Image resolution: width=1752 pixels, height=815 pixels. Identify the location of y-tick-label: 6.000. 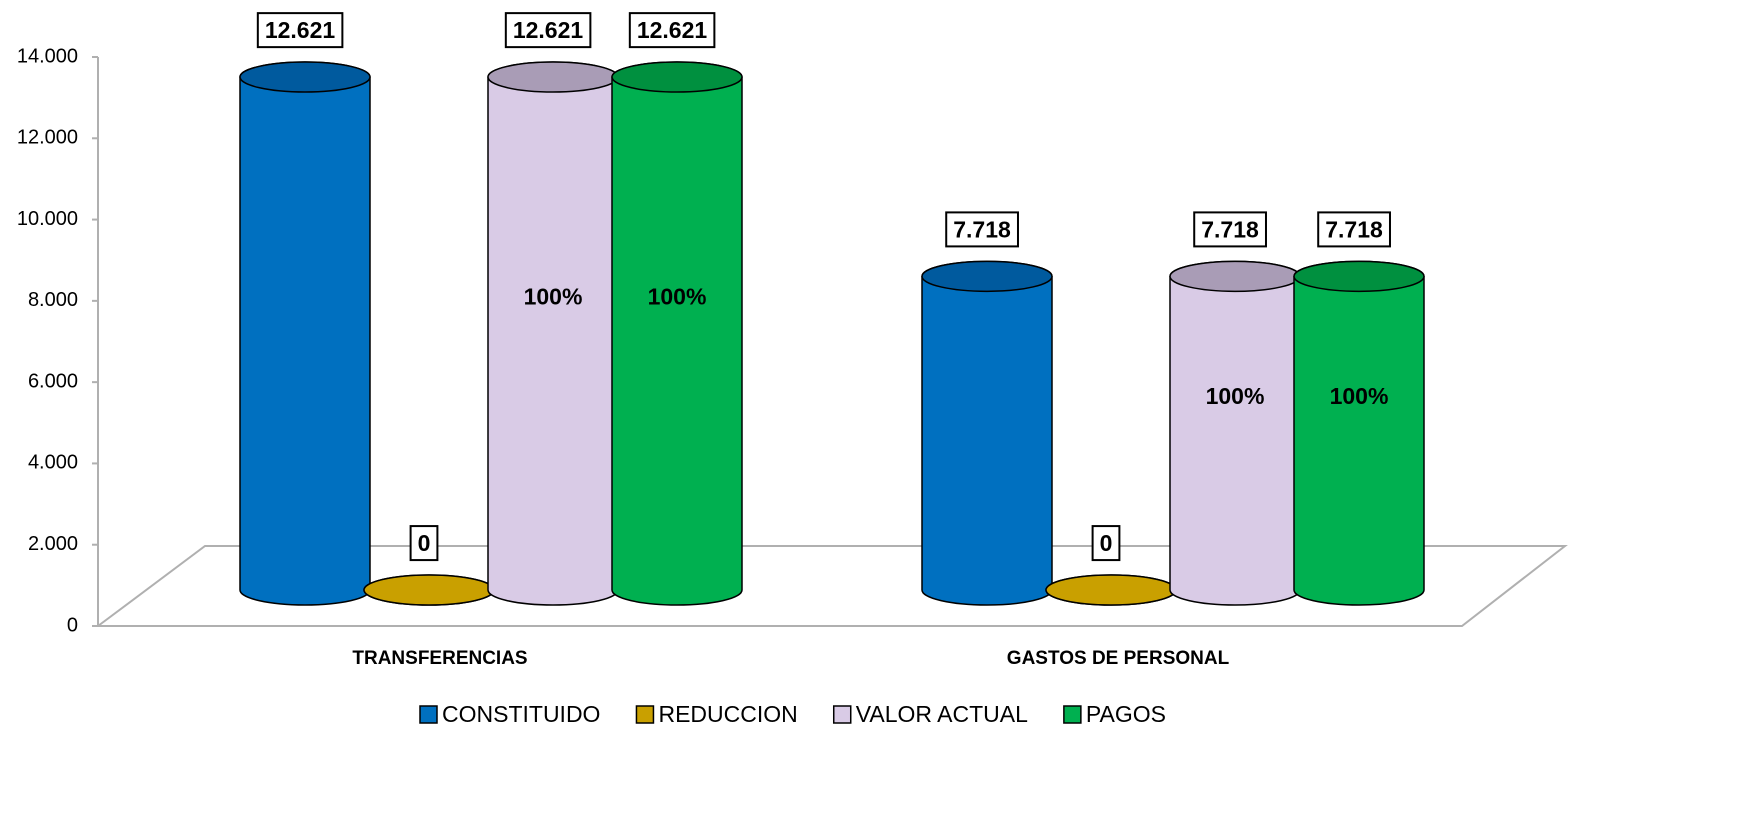
(53, 381).